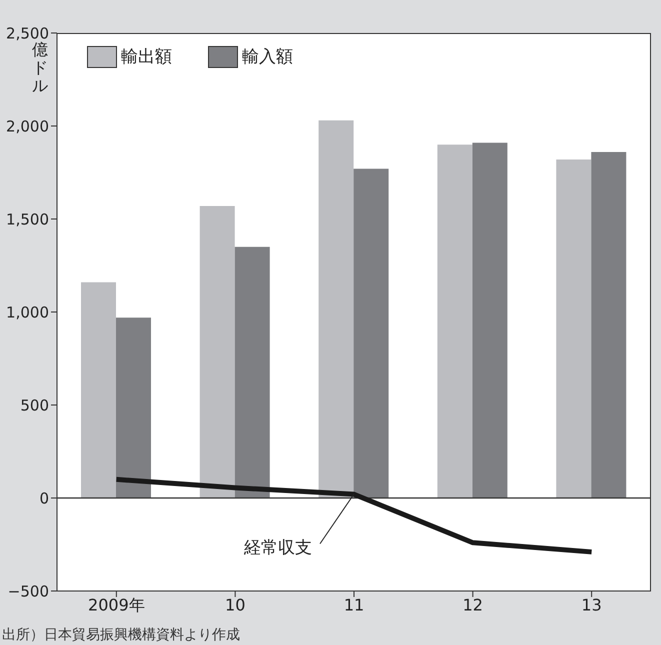  Describe the element at coordinates (27, 312) in the screenshot. I see `y-tick-label: 1,000` at that location.